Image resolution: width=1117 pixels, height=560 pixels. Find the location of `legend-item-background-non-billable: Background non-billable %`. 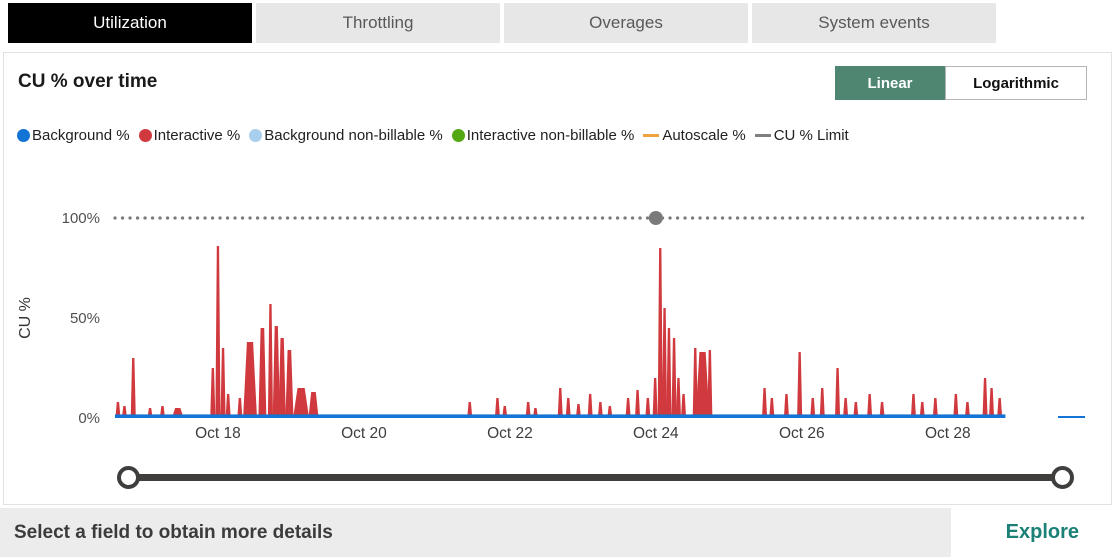

legend-item-background-non-billable: Background non-billable % is located at coordinates (346, 135).